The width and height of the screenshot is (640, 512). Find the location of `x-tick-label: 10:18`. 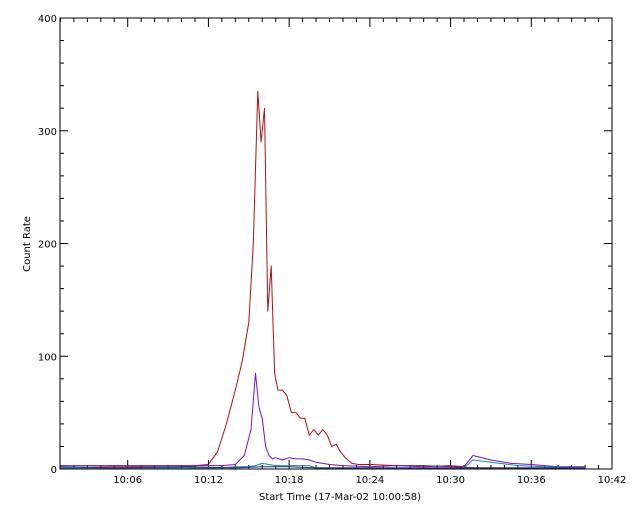

x-tick-label: 10:18 is located at coordinates (289, 480).